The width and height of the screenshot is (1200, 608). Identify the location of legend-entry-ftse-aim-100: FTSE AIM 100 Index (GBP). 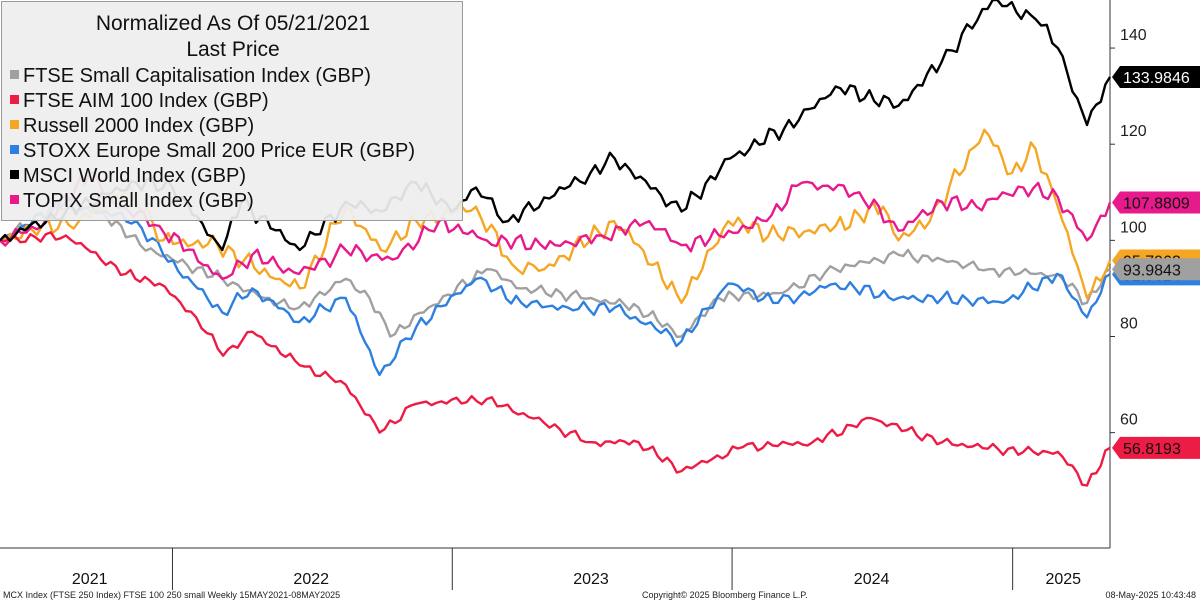
(139, 101).